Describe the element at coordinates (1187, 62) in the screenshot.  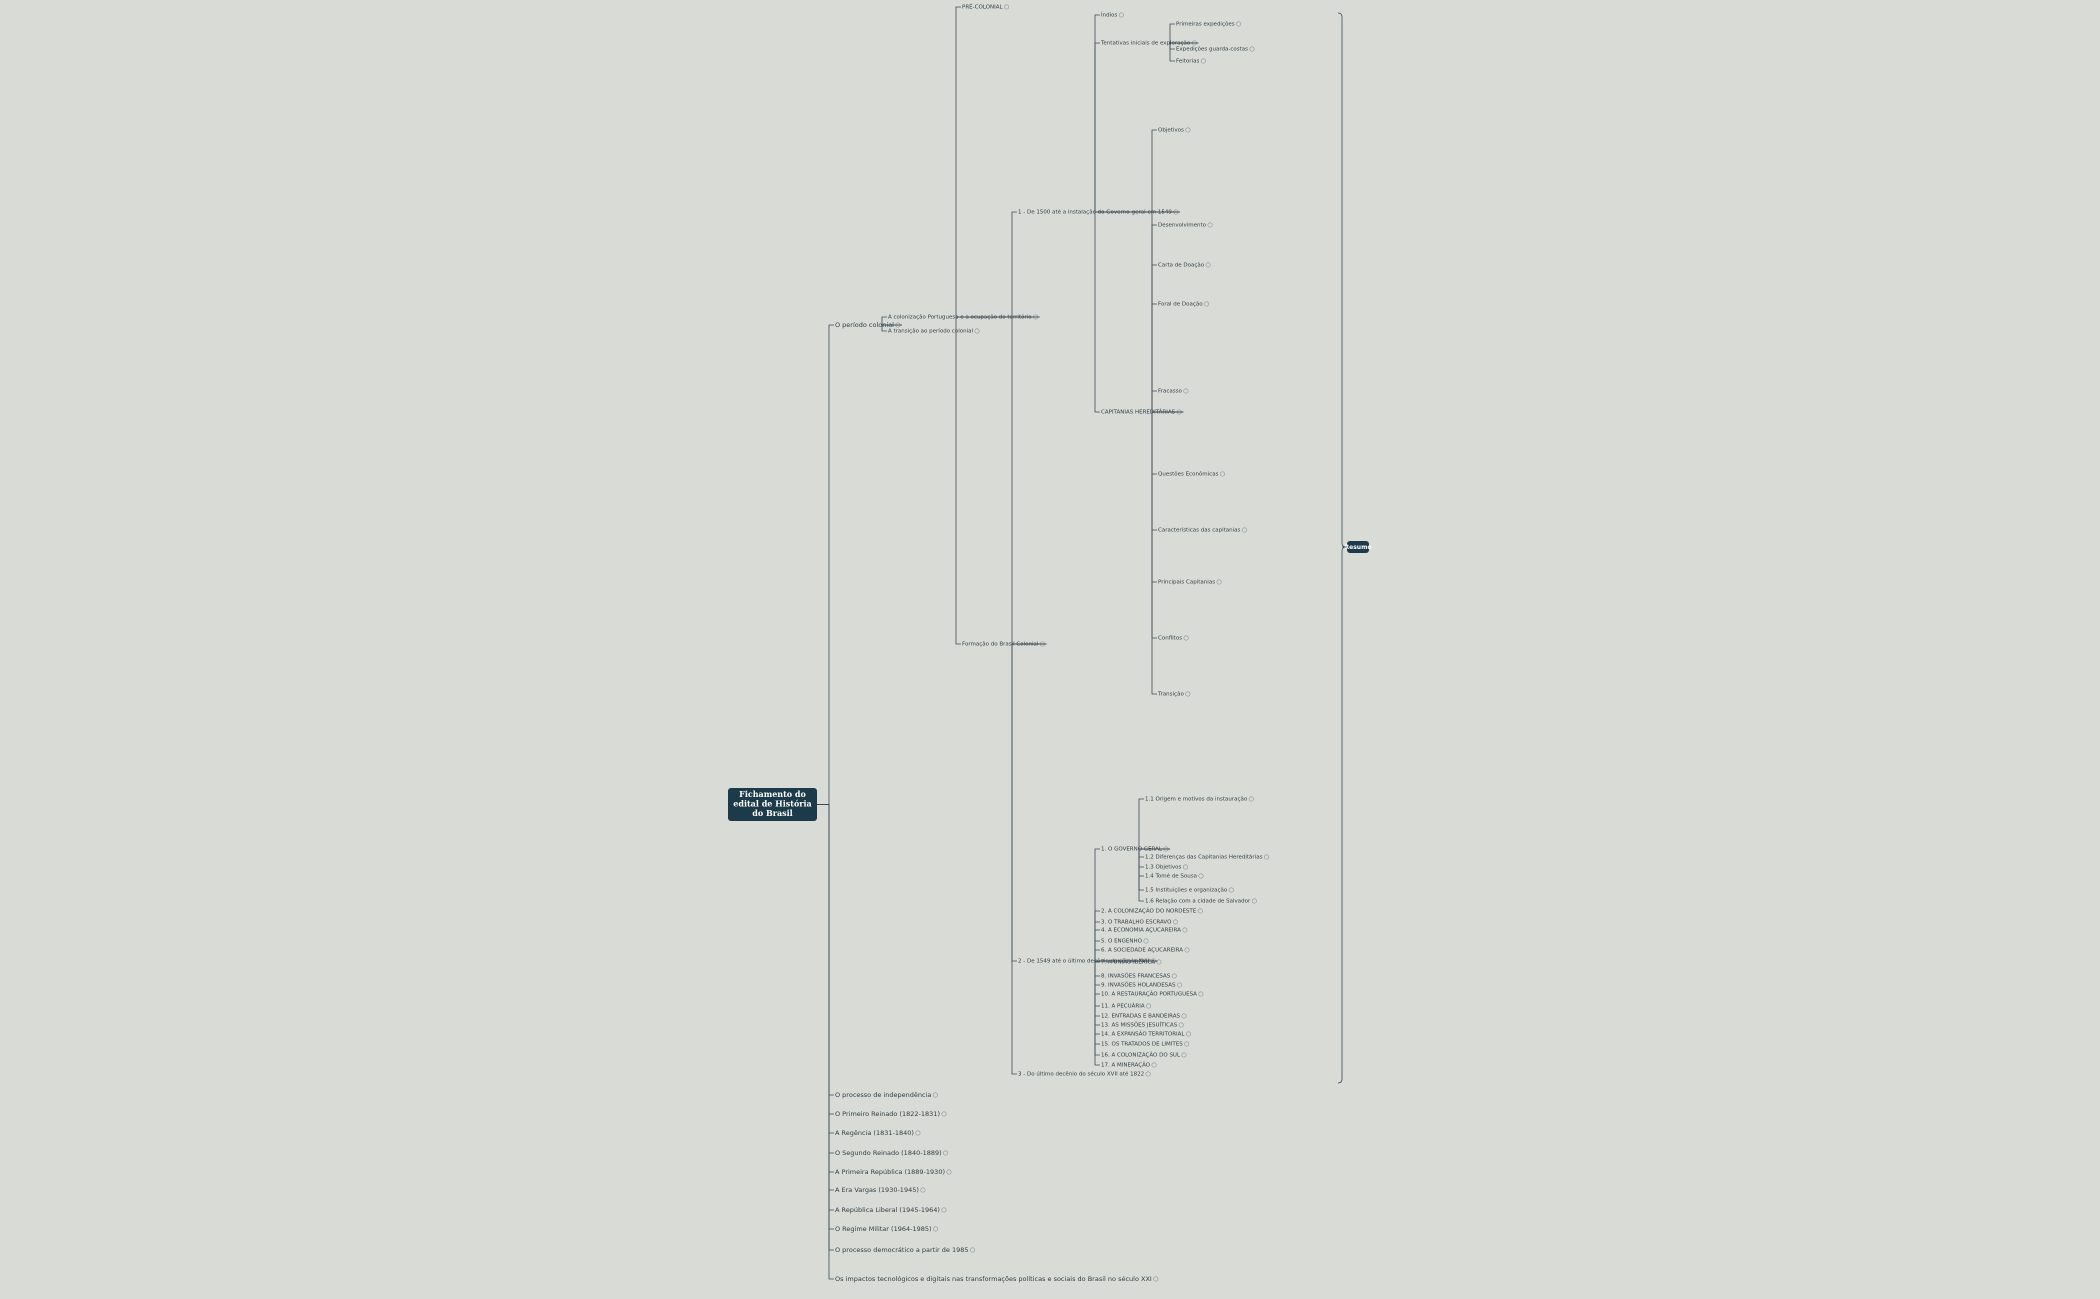
I see `topic-label: Feitorias` at that location.